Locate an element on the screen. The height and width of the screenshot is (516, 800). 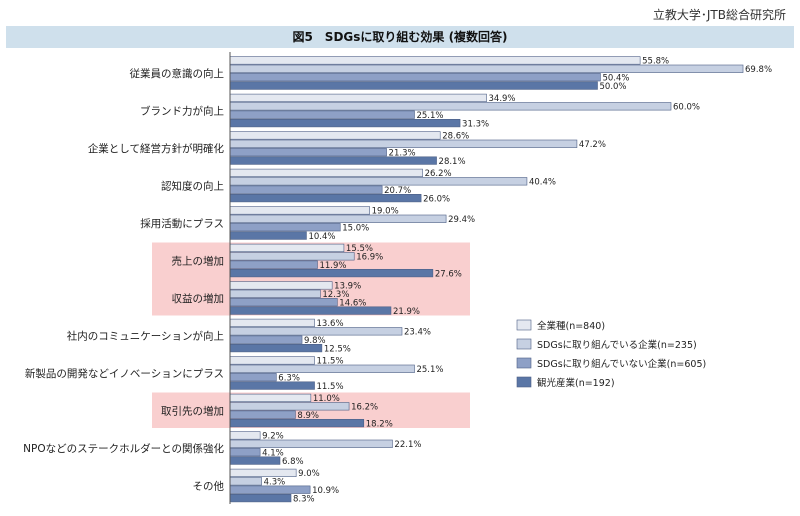
category-label: 収益の増加 is located at coordinates (198, 298).